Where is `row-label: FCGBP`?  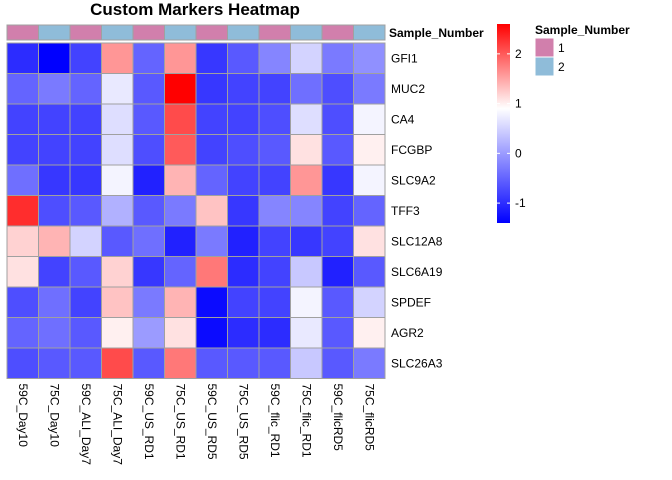
row-label: FCGBP is located at coordinates (411, 150).